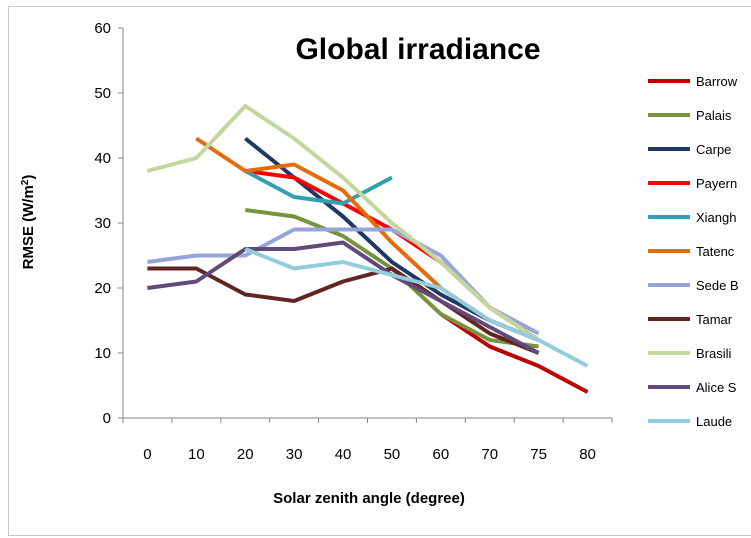 The height and width of the screenshot is (538, 751). What do you see at coordinates (717, 285) in the screenshot?
I see `legend-label: Sede B` at bounding box center [717, 285].